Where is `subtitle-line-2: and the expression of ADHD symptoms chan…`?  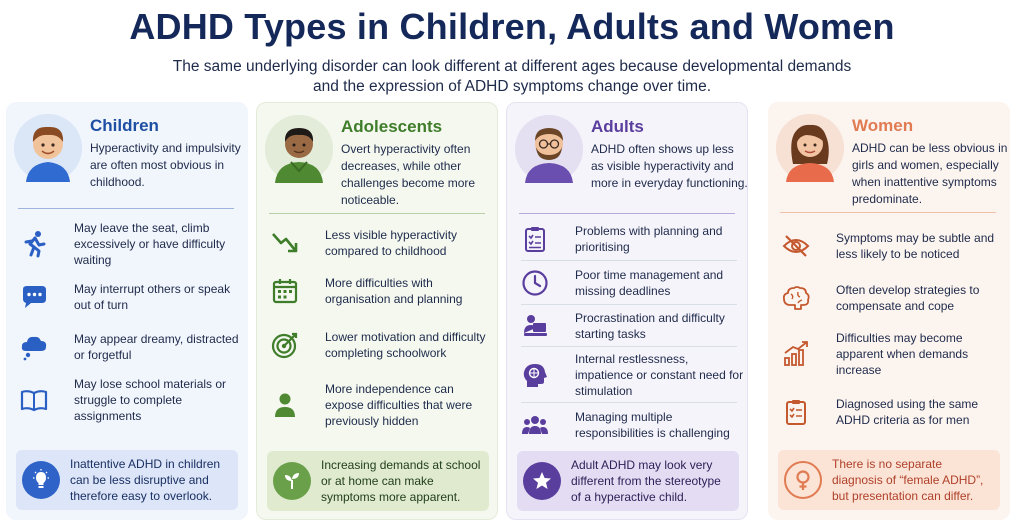 subtitle-line-2: and the expression of ADHD symptoms chan… is located at coordinates (512, 86).